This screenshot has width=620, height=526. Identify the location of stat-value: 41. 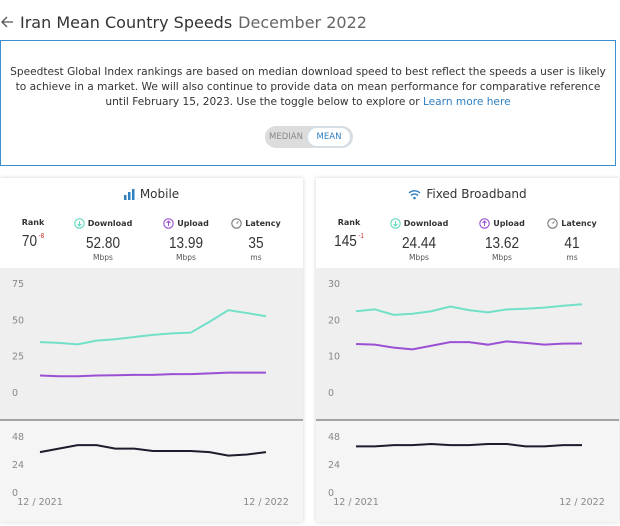
(572, 244).